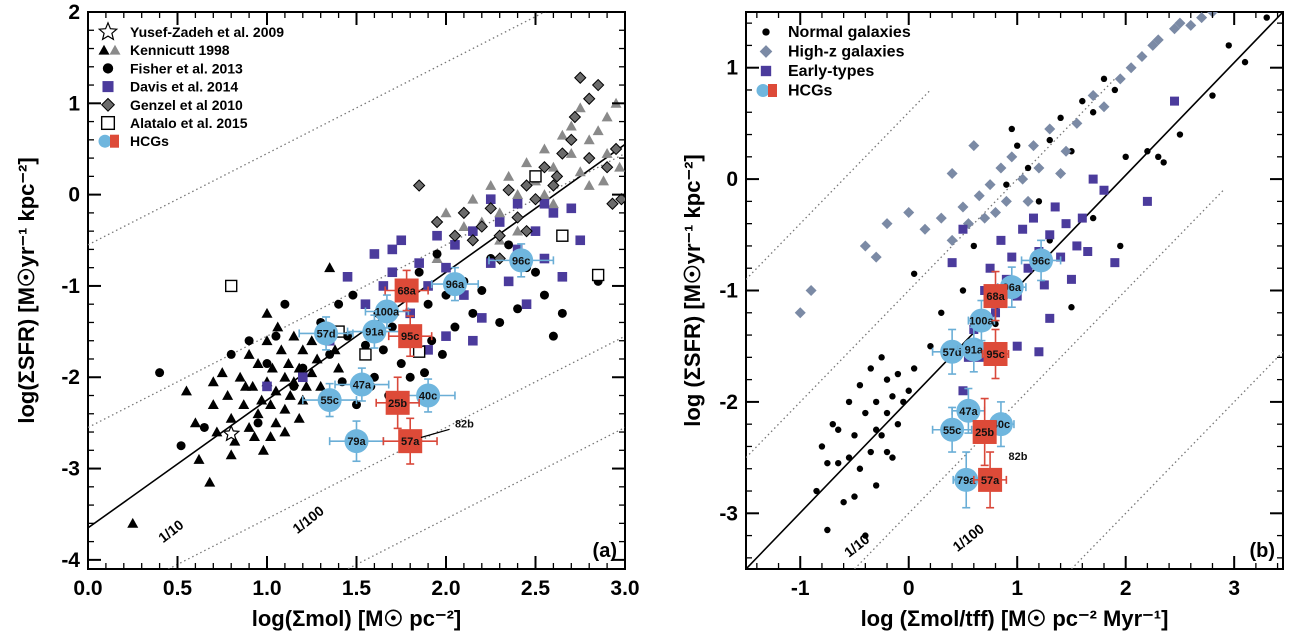 The width and height of the screenshot is (1294, 637). What do you see at coordinates (317, 129) in the screenshot?
I see `efficiency-line` at bounding box center [317, 129].